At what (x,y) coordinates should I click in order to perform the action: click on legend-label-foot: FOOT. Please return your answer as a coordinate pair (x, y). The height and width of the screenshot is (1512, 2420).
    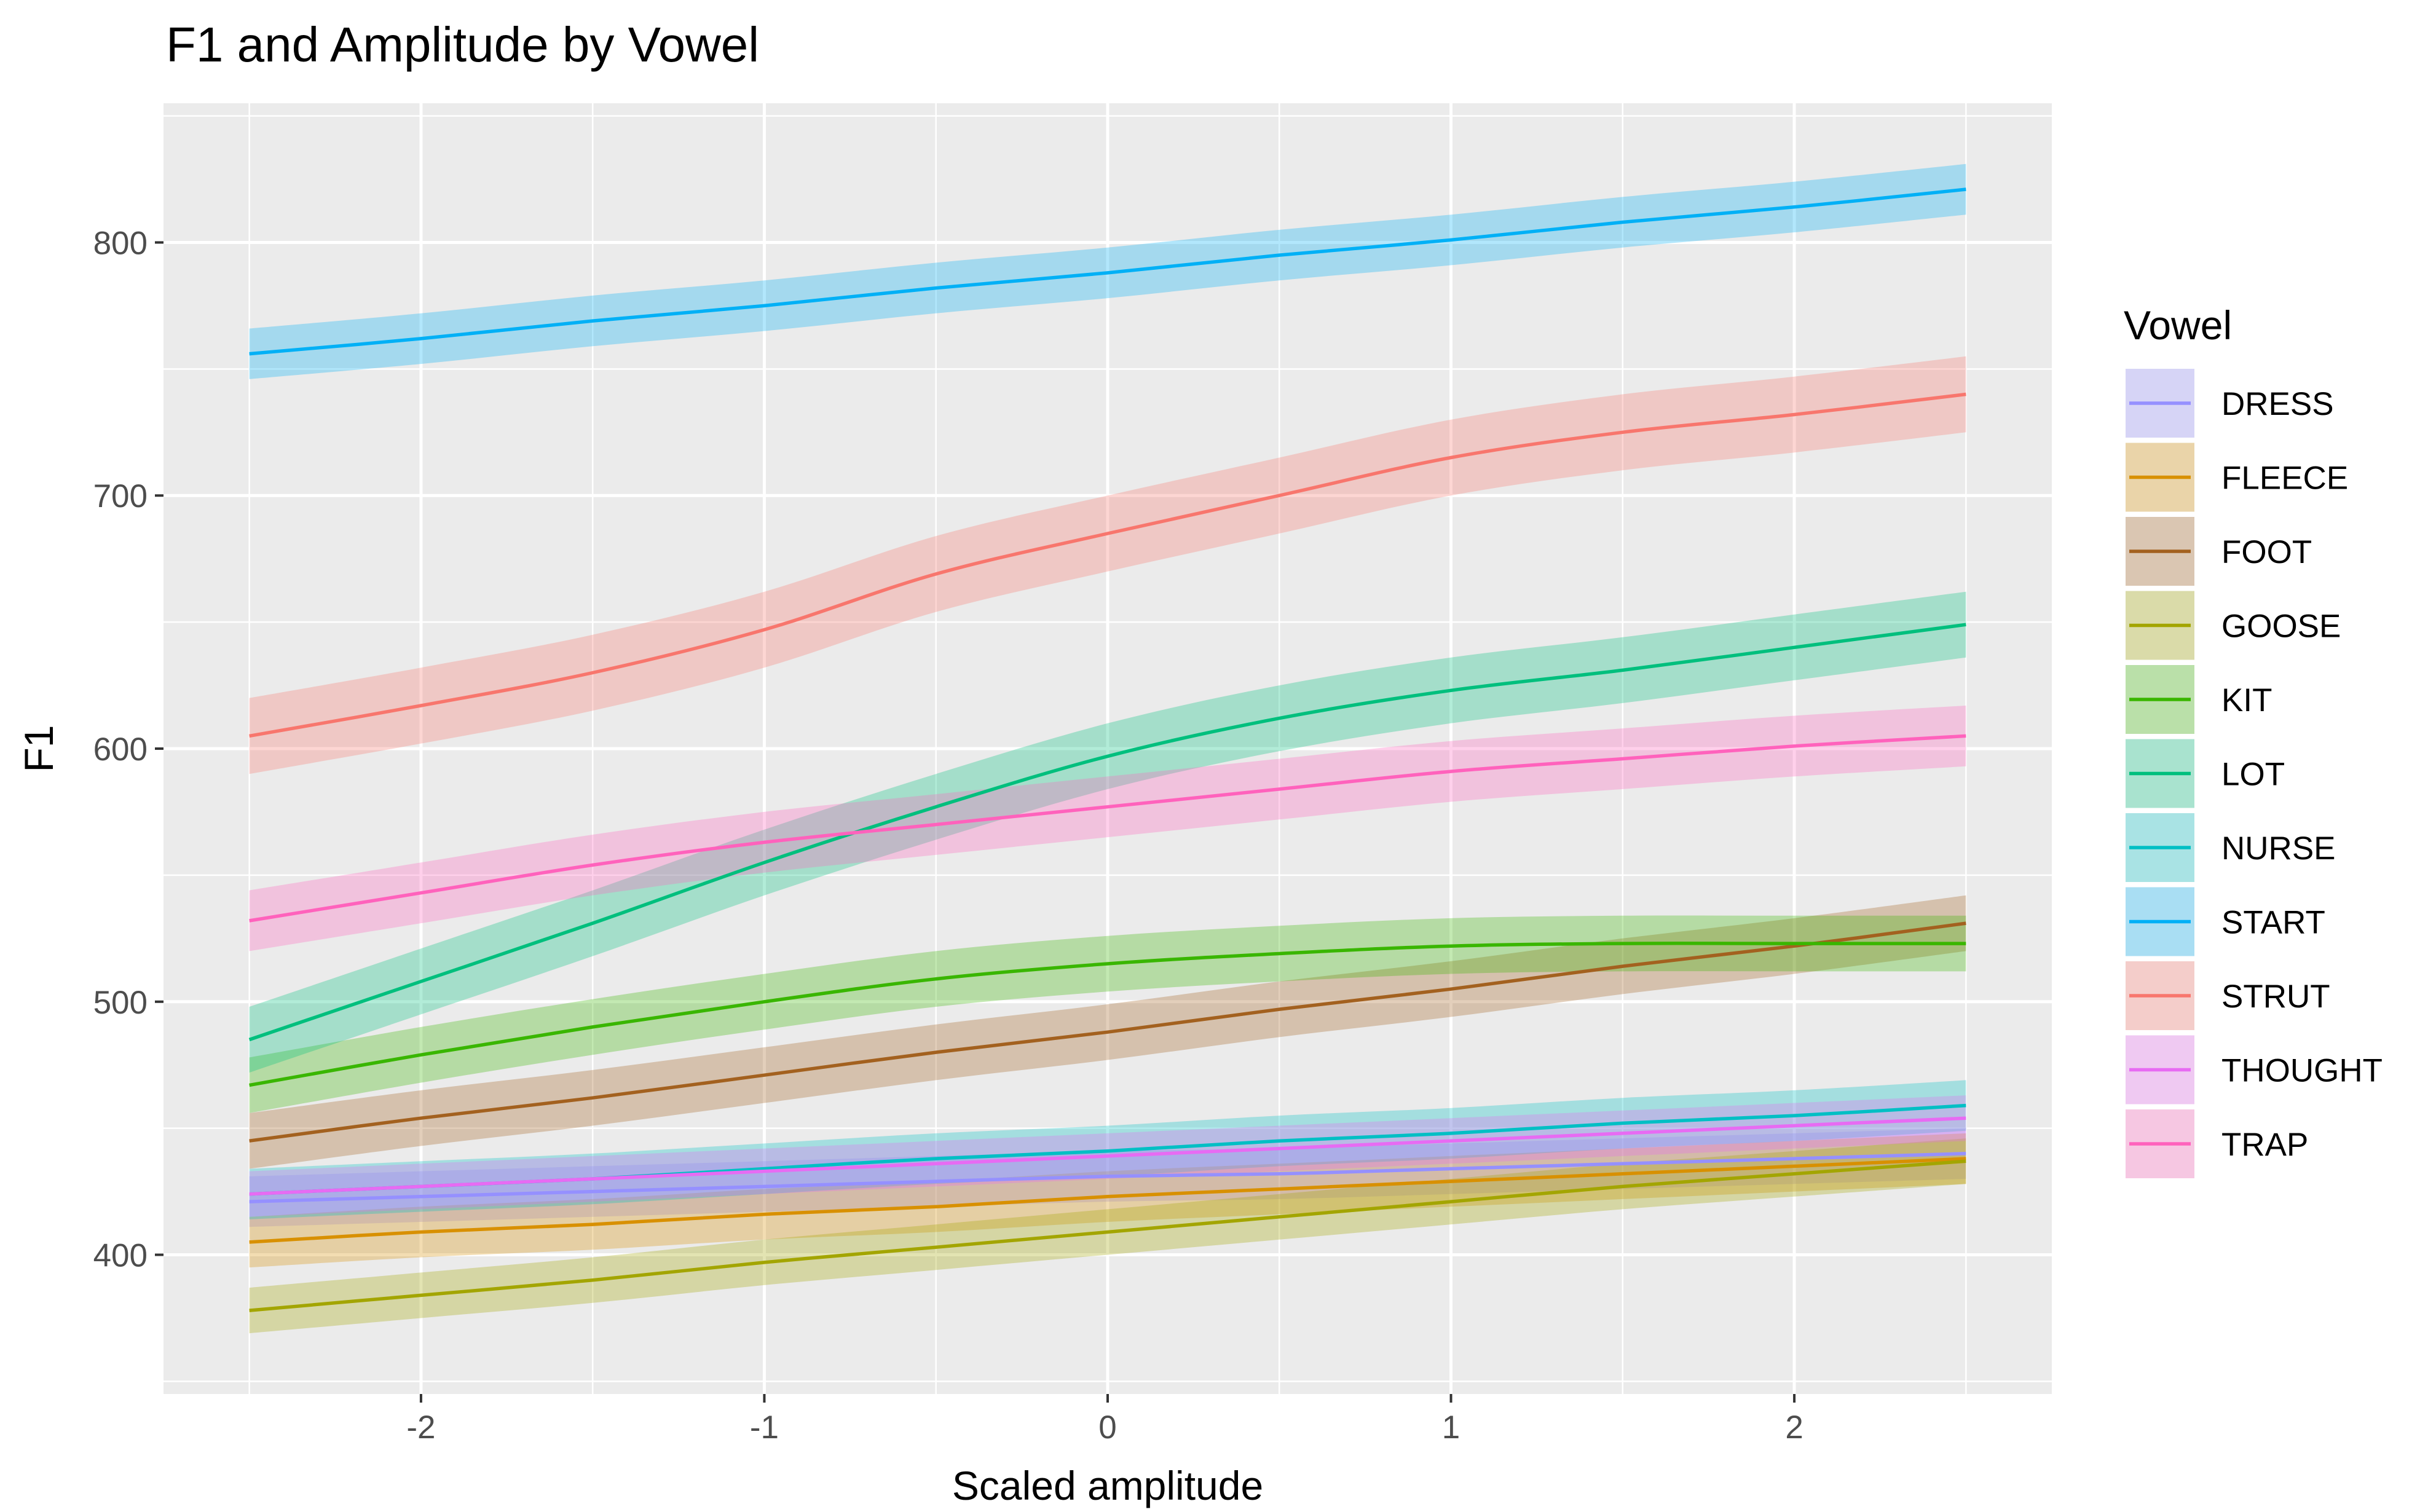
    Looking at the image, I should click on (2266, 552).